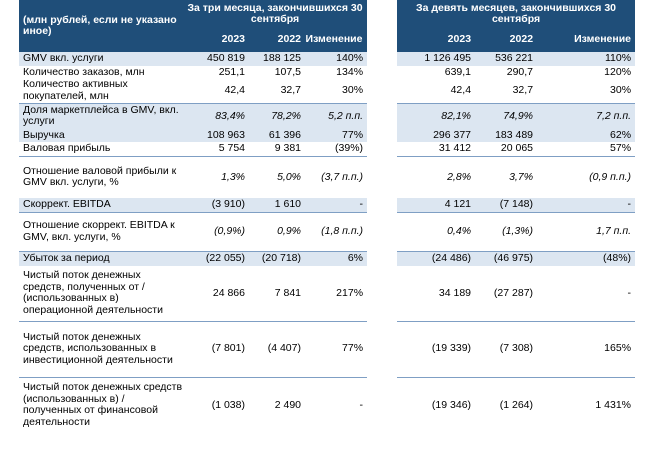 Image resolution: width=652 pixels, height=475 pixels. Describe the element at coordinates (67, 148) in the screenshot. I see `row-label: Валовая прибыль` at that location.